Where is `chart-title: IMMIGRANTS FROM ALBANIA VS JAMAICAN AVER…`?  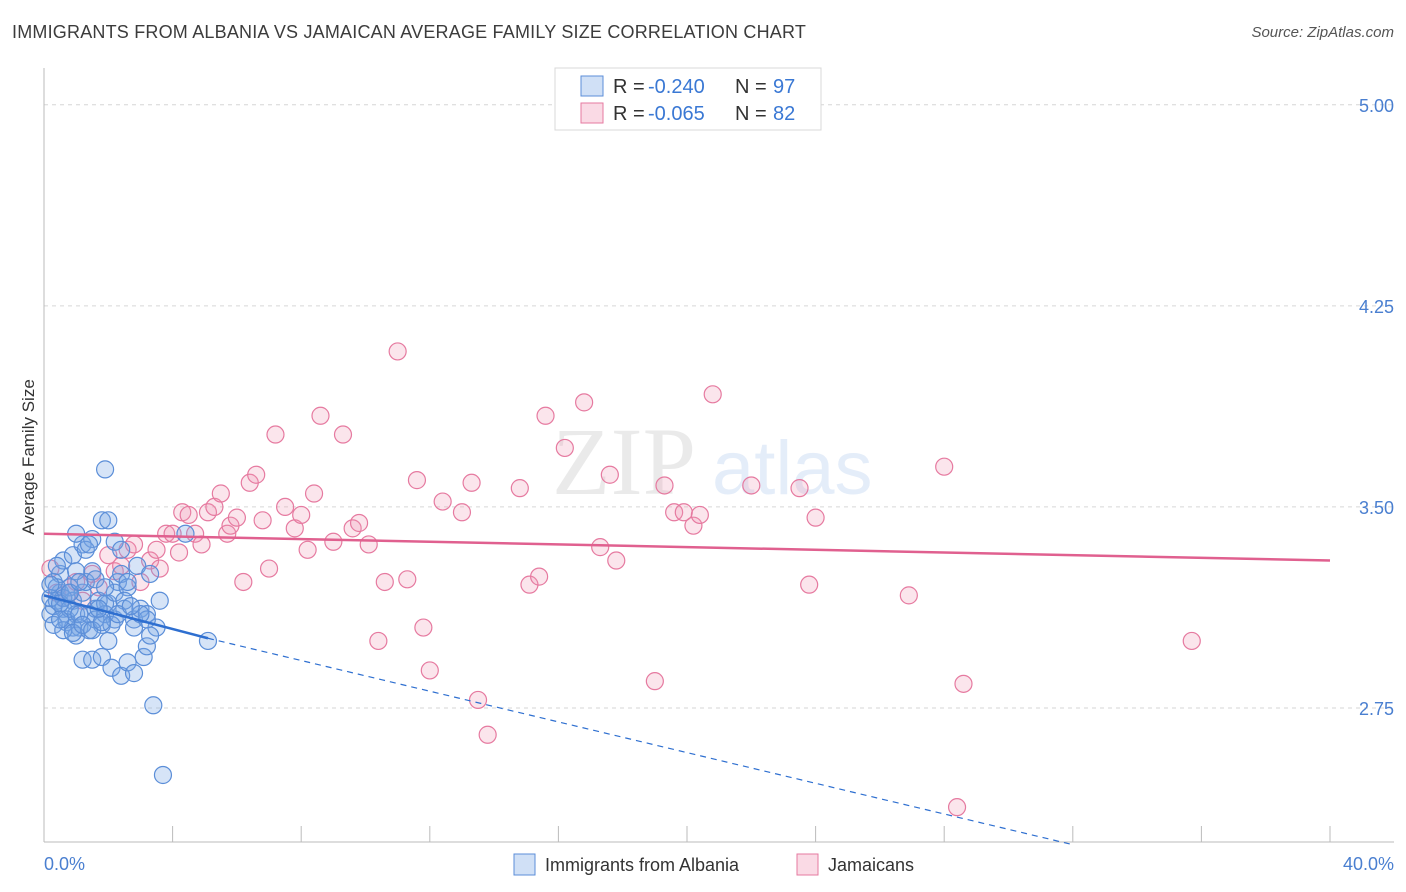
chart-title: IMMIGRANTS FROM ALBANIA VS JAMAICAN AVER… is located at coordinates (409, 32).